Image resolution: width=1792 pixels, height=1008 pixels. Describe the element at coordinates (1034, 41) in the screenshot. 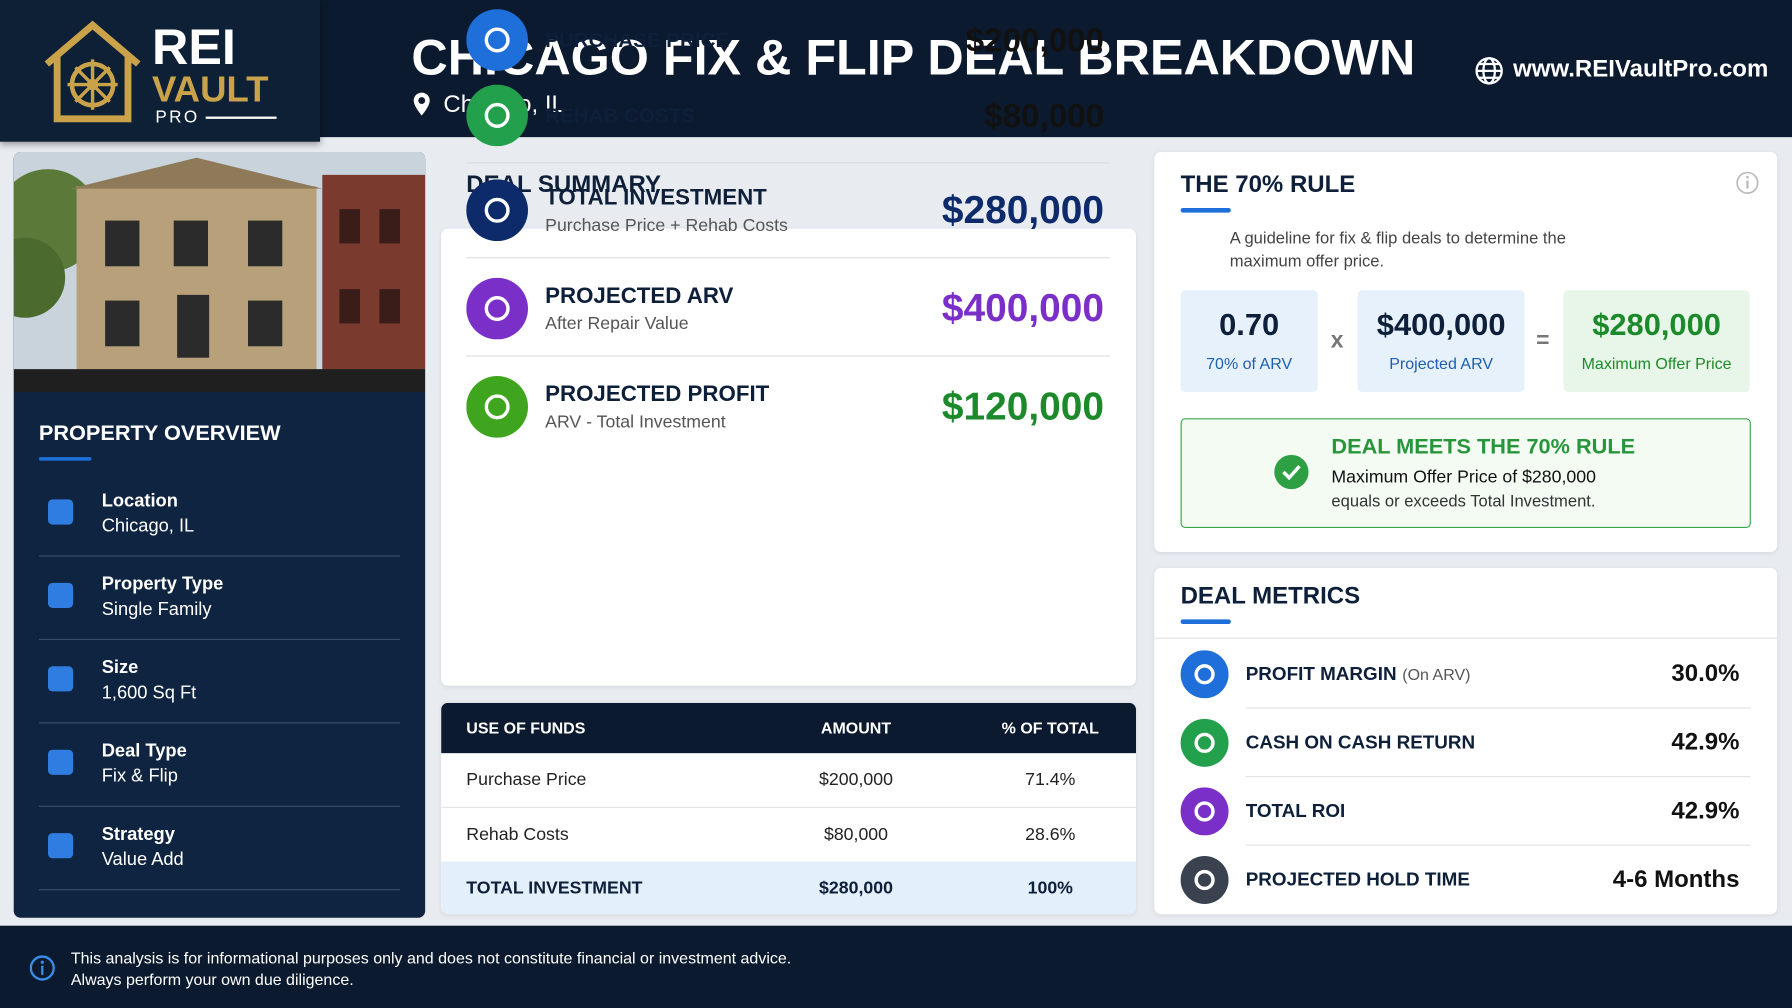

I see `item-value: $200,000` at that location.